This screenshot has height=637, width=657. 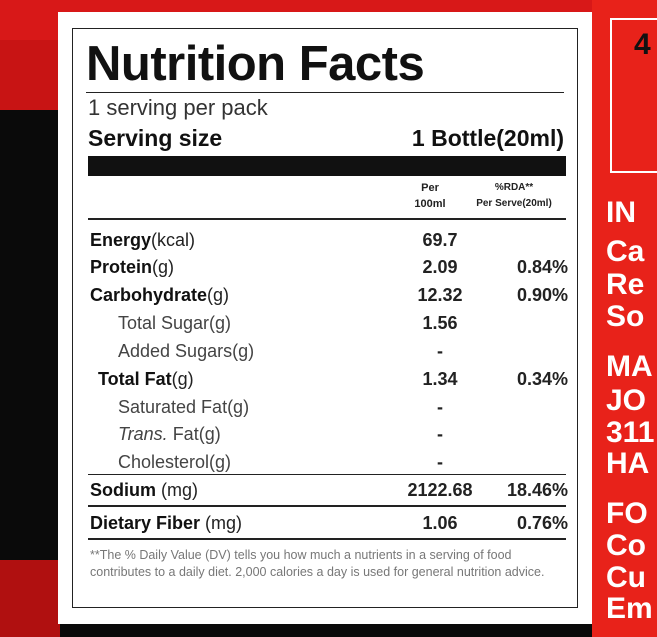 I want to click on nutrient-row: Protein(g) 2.09 0.84%, so click(x=329, y=266).